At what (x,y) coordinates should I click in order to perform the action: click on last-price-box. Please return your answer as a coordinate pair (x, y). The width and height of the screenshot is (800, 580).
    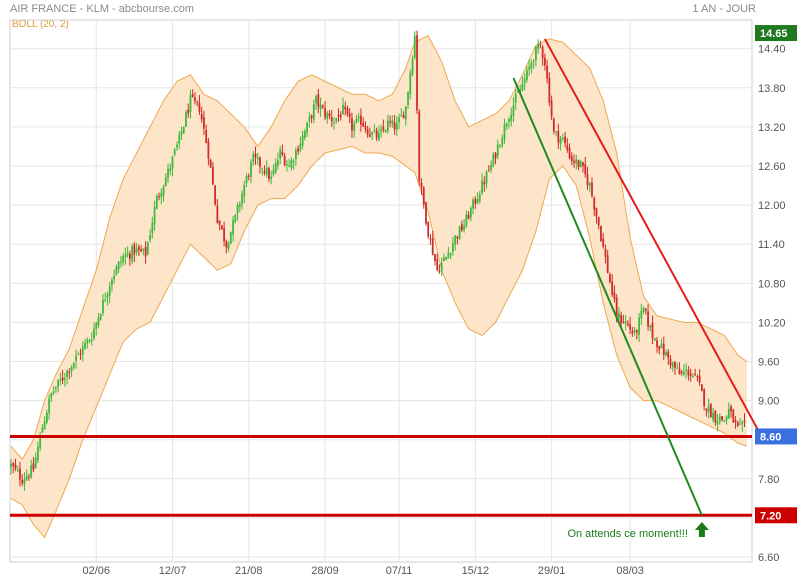
    Looking at the image, I should click on (776, 33).